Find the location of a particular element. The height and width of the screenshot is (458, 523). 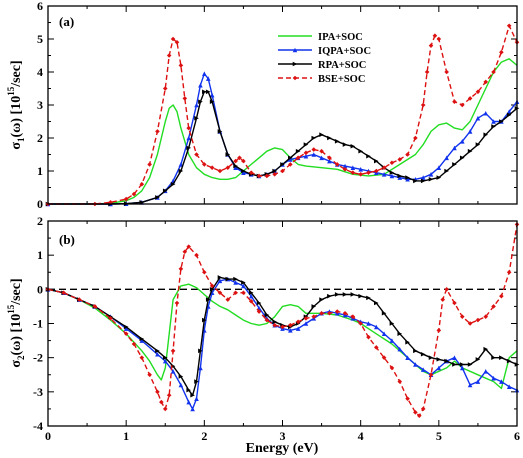

panel-b-ytick-label: 1 is located at coordinates (40, 255).